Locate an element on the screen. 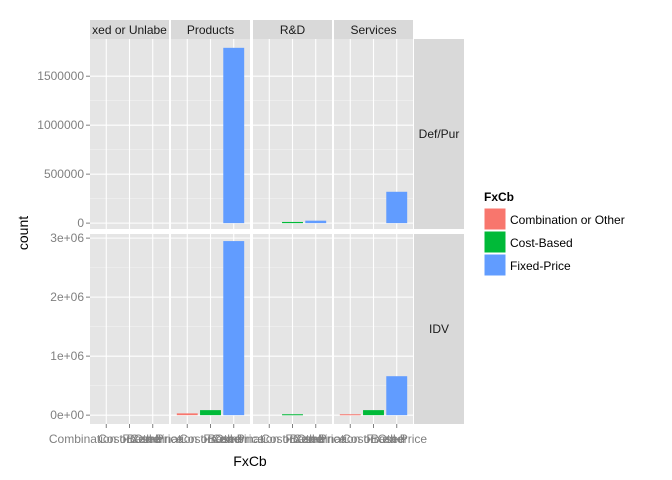  row-strip: Def/Pur is located at coordinates (439, 134).